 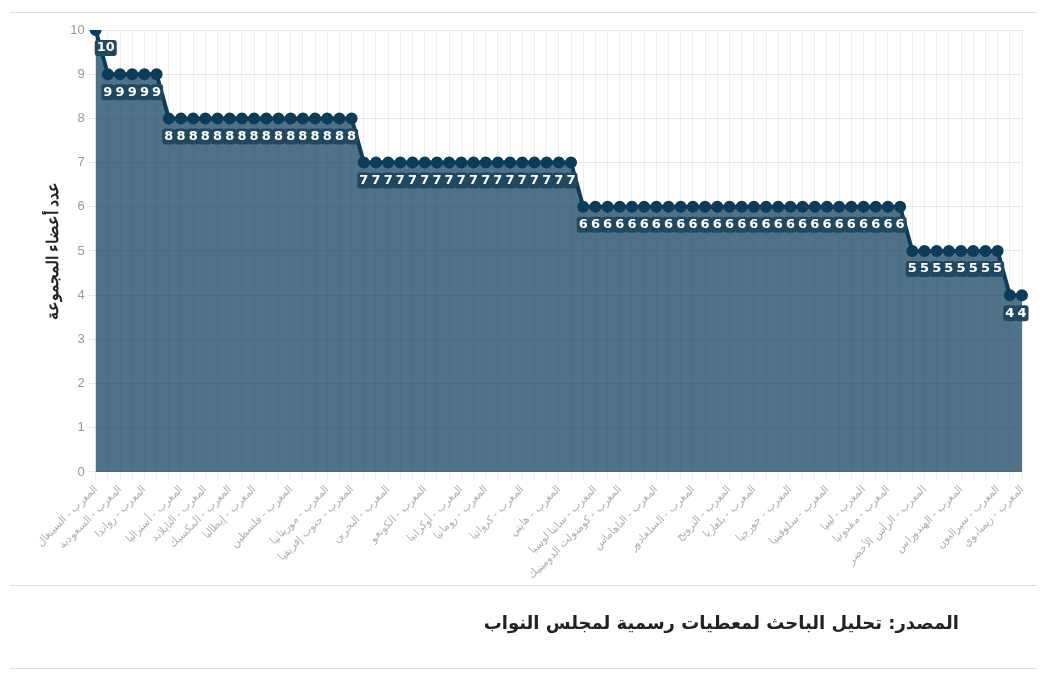 I want to click on y-tick-label: 5, so click(x=81, y=250).